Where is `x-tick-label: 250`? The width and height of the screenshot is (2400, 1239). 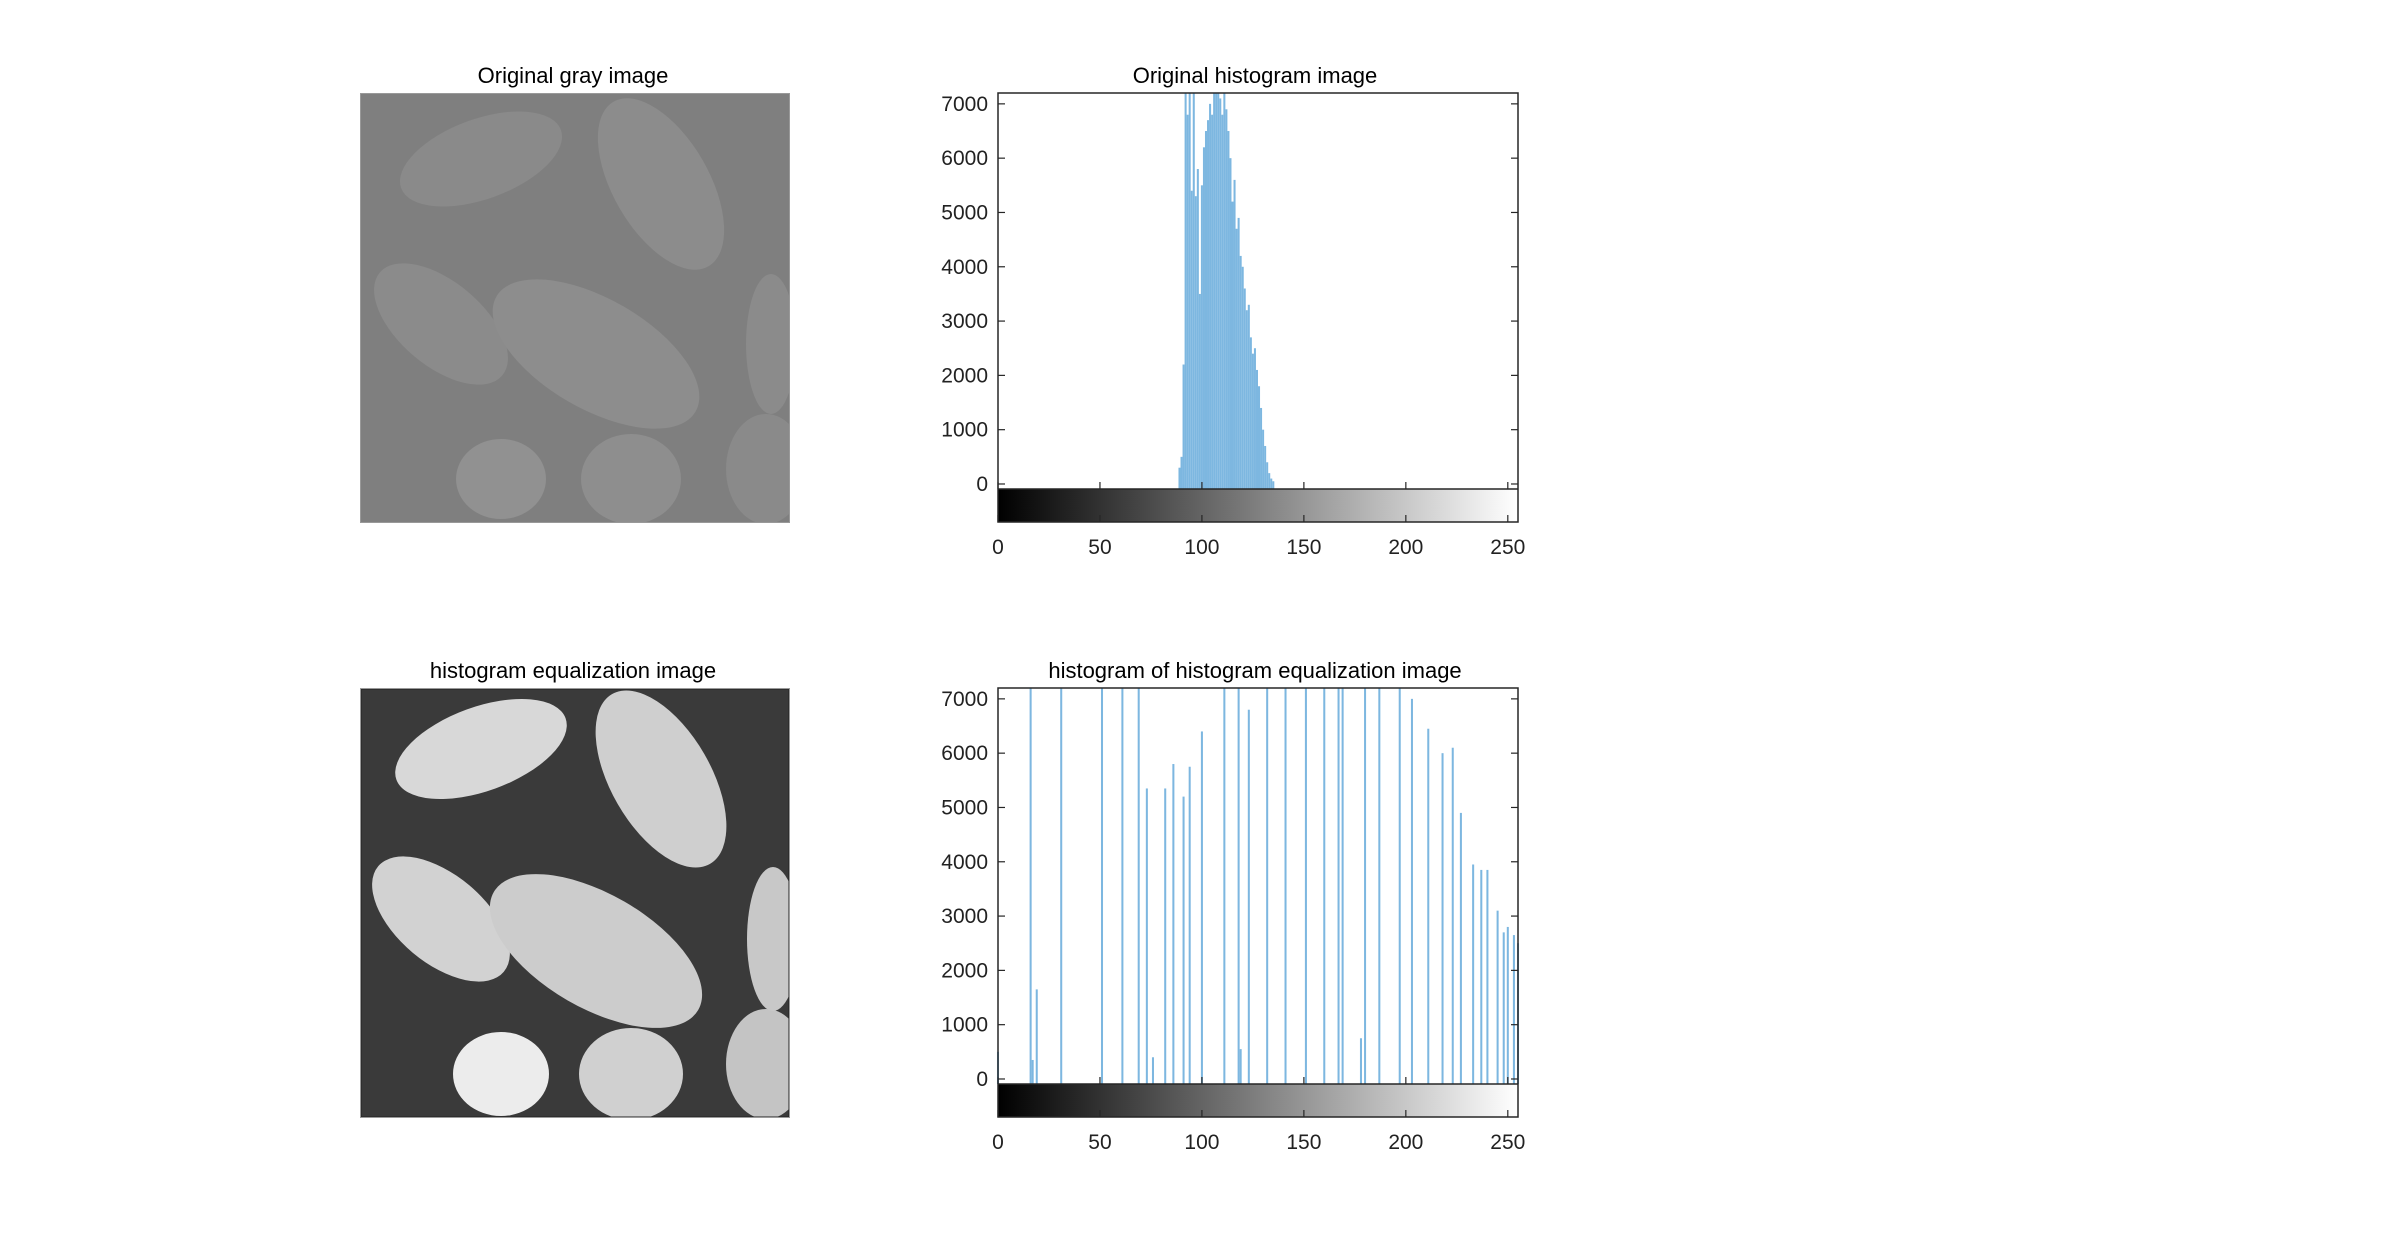
x-tick-label: 250 is located at coordinates (1507, 1142).